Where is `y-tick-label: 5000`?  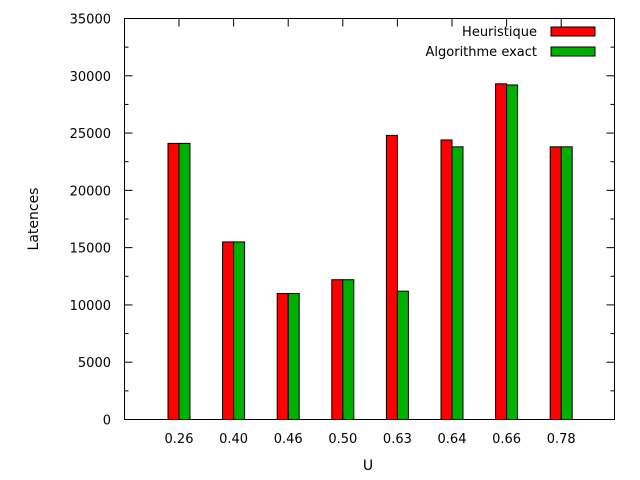
y-tick-label: 5000 is located at coordinates (94, 363).